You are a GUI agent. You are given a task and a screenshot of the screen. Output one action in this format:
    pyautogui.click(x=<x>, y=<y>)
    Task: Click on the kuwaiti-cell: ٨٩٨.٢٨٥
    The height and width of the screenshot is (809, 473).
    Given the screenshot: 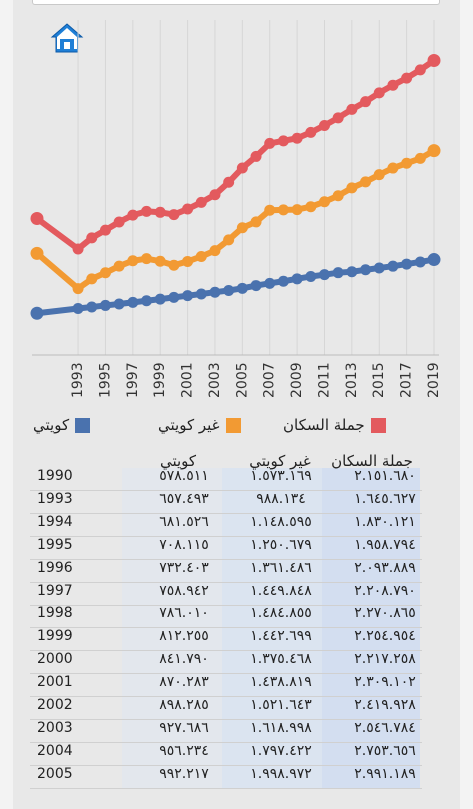 What is the action you would take?
    pyautogui.click(x=184, y=705)
    